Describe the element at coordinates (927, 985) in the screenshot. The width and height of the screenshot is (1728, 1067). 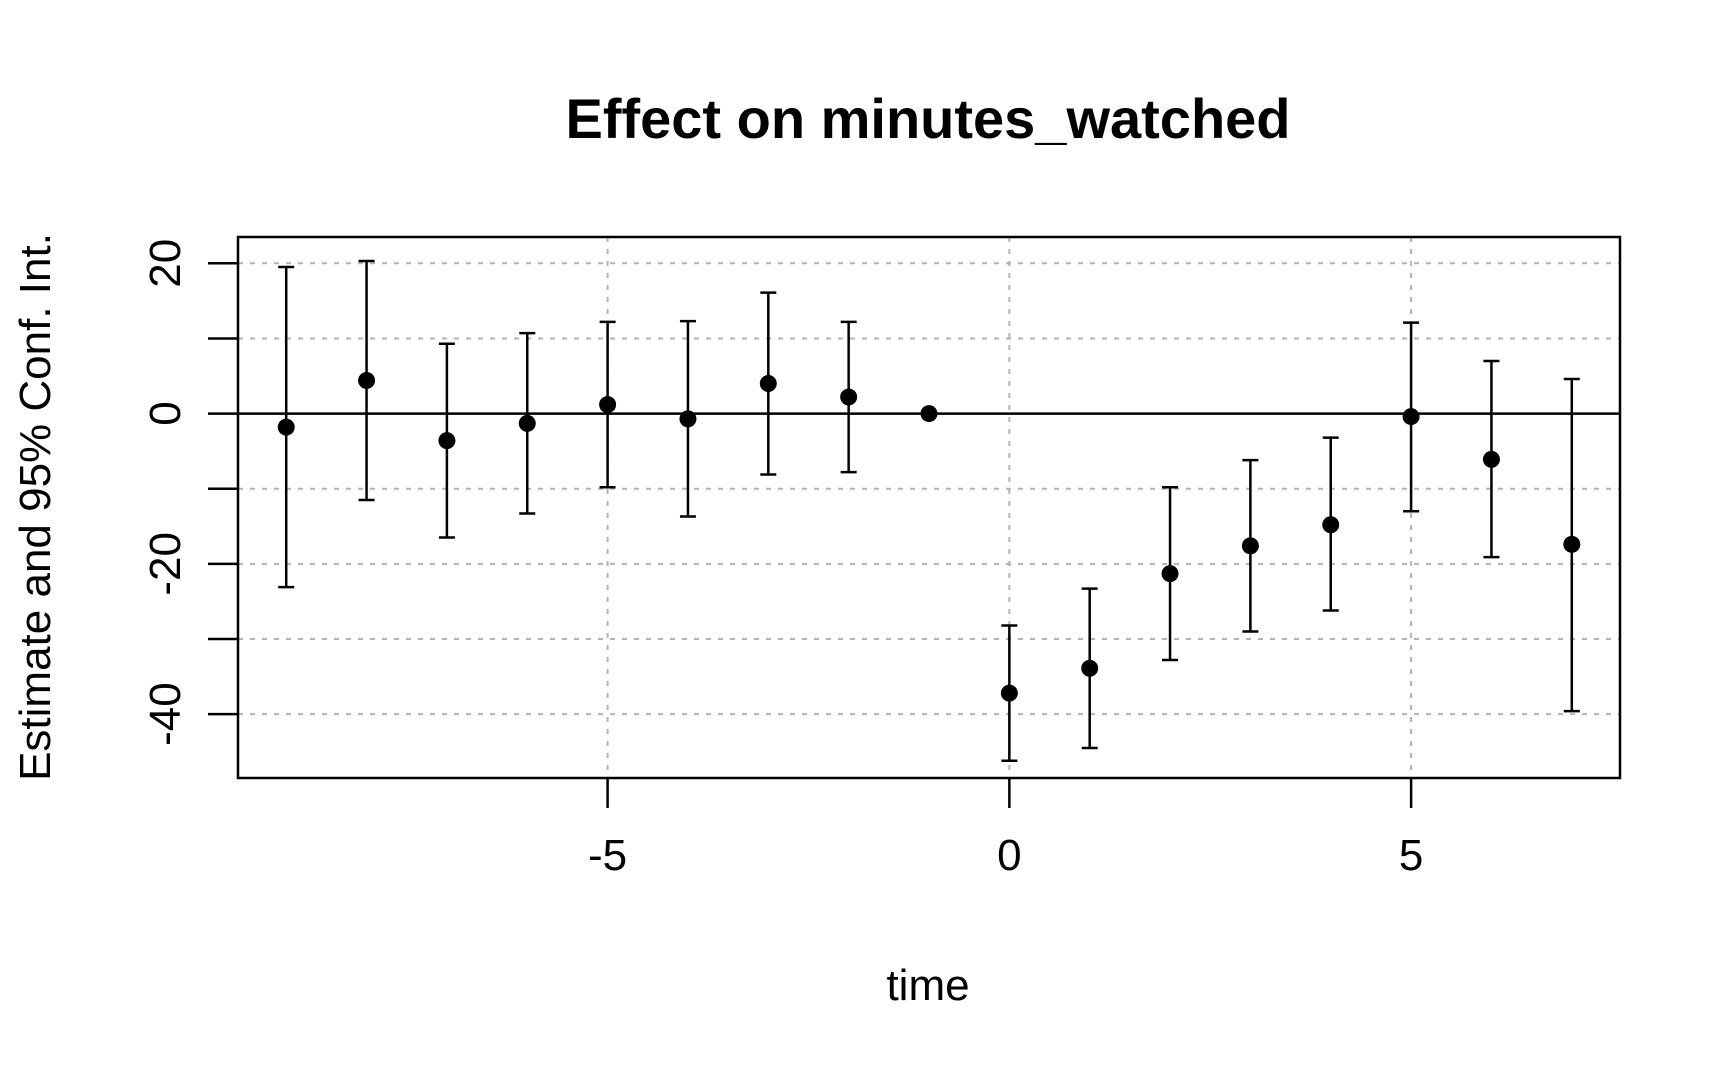
I see `x-axis-label: time` at that location.